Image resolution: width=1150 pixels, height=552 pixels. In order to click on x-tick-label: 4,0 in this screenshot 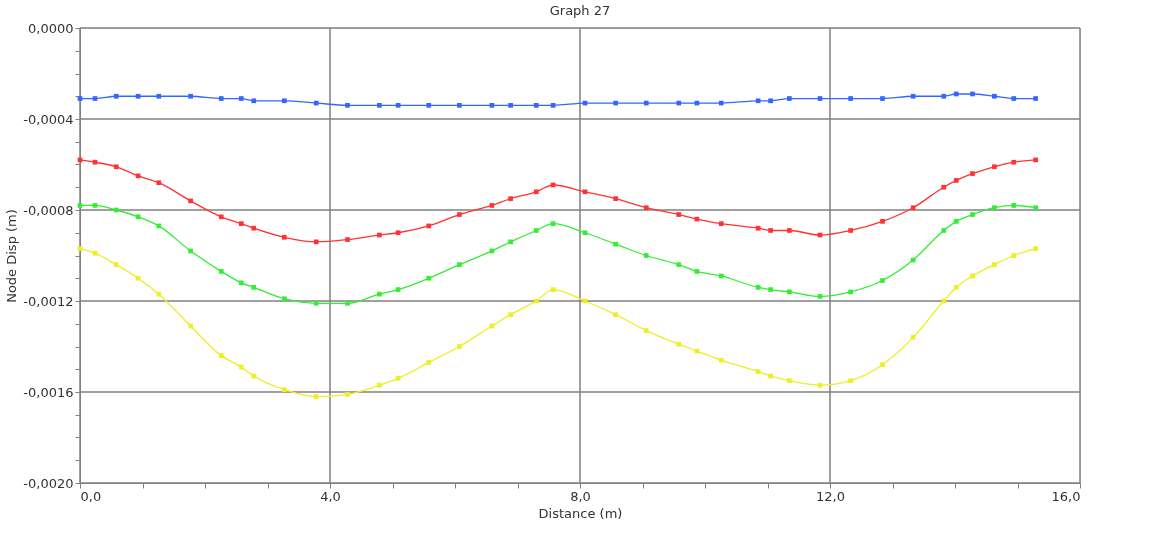, I will do `click(330, 496)`.